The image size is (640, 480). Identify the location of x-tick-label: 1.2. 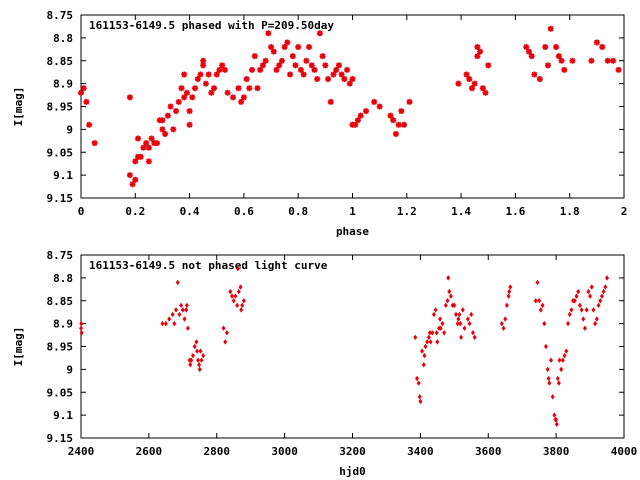
(407, 211).